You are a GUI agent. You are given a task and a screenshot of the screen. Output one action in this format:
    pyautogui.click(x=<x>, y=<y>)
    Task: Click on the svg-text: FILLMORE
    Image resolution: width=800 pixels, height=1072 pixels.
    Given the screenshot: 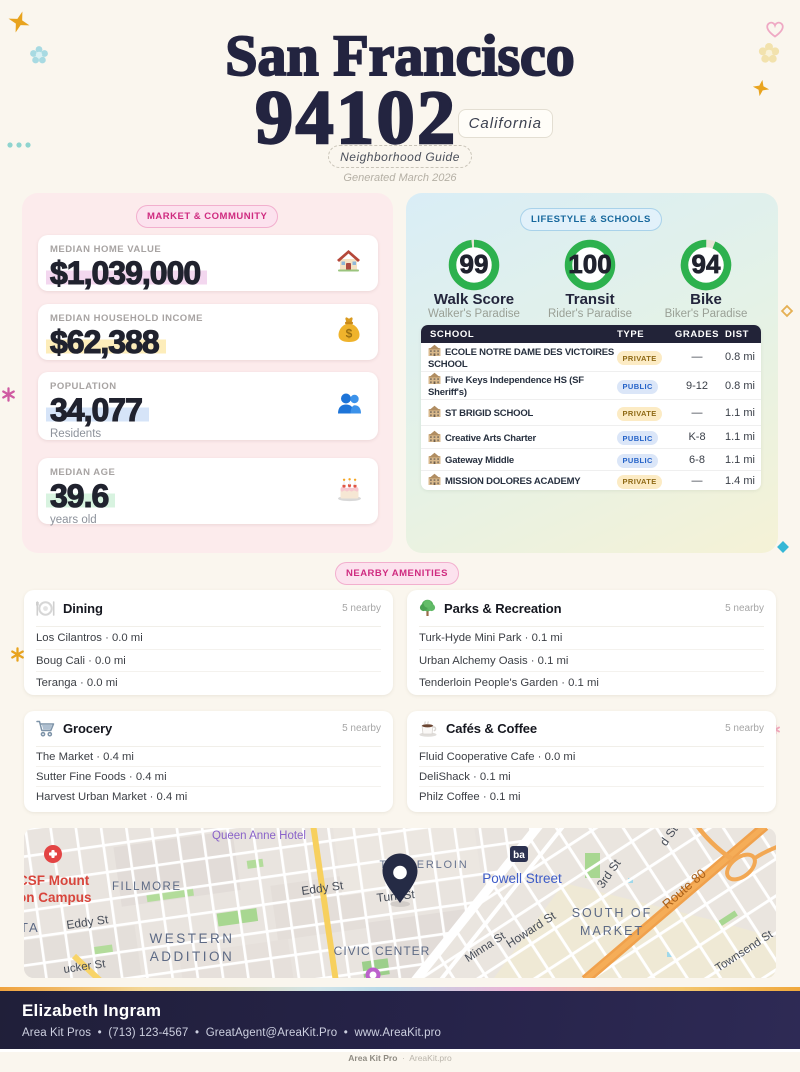 What is the action you would take?
    pyautogui.click(x=147, y=887)
    